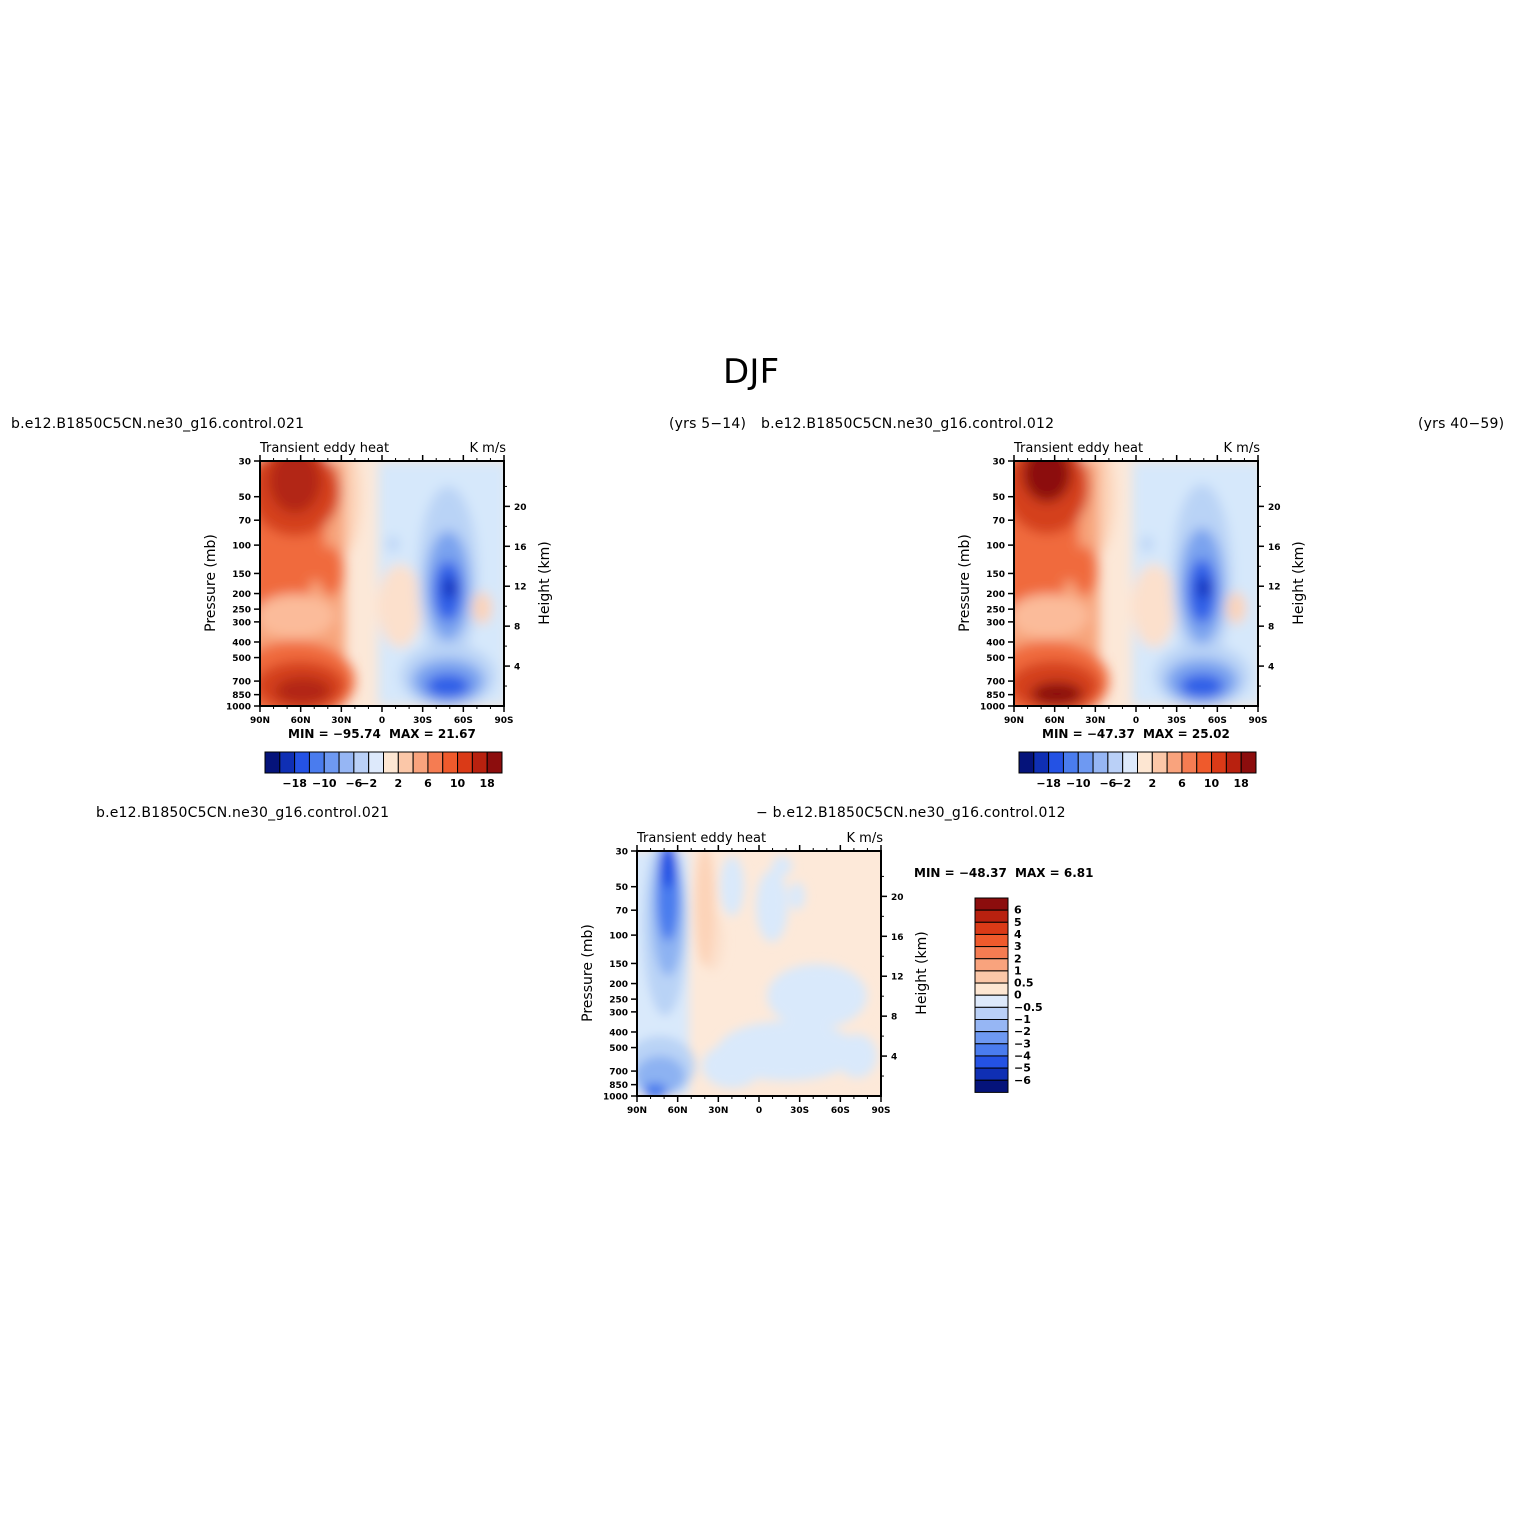  What do you see at coordinates (1122, 783) in the screenshot?
I see `colorbar-label: −2` at bounding box center [1122, 783].